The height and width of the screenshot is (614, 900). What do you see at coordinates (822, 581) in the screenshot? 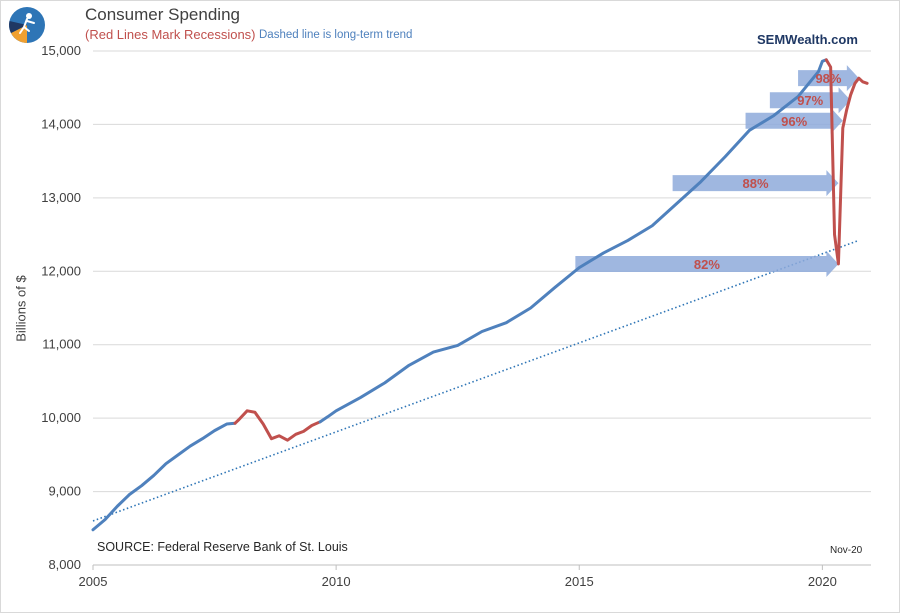
I see `x-tick-label: 2020` at bounding box center [822, 581].